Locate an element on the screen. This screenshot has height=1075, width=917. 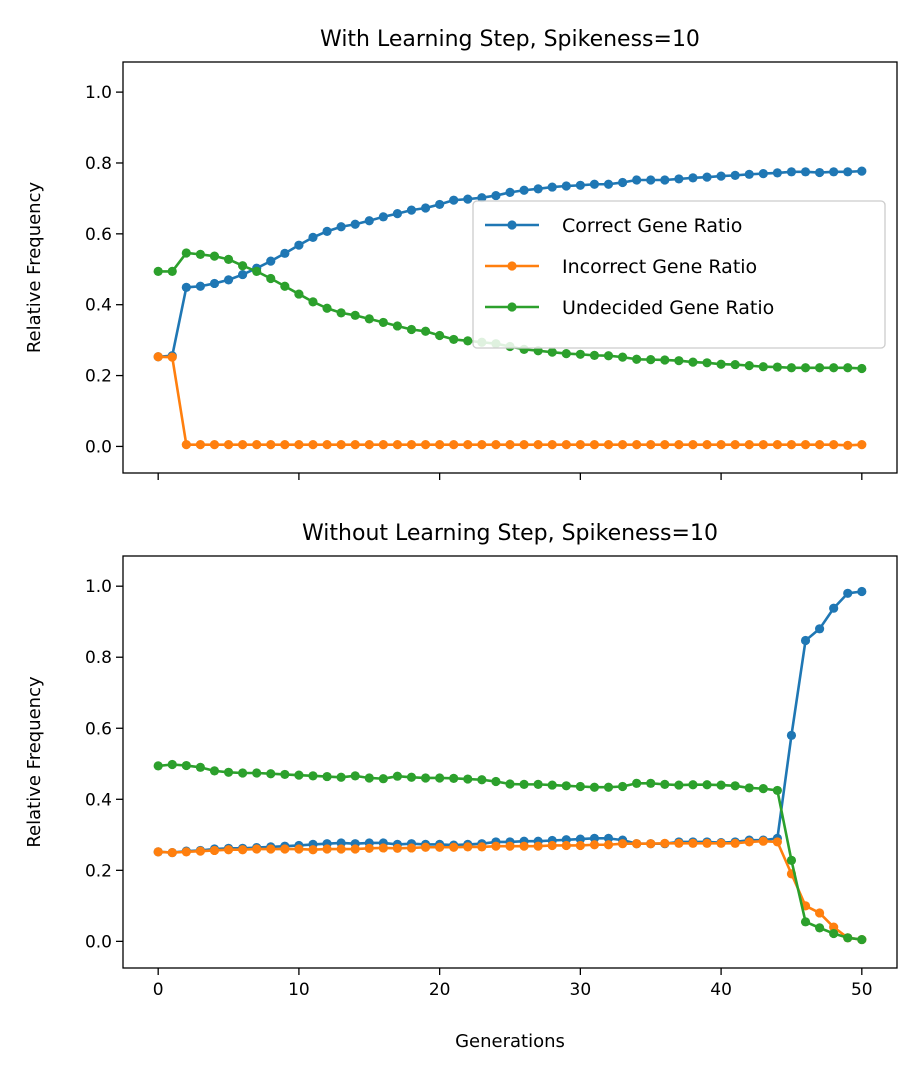
top-legend-box is located at coordinates (679, 274).